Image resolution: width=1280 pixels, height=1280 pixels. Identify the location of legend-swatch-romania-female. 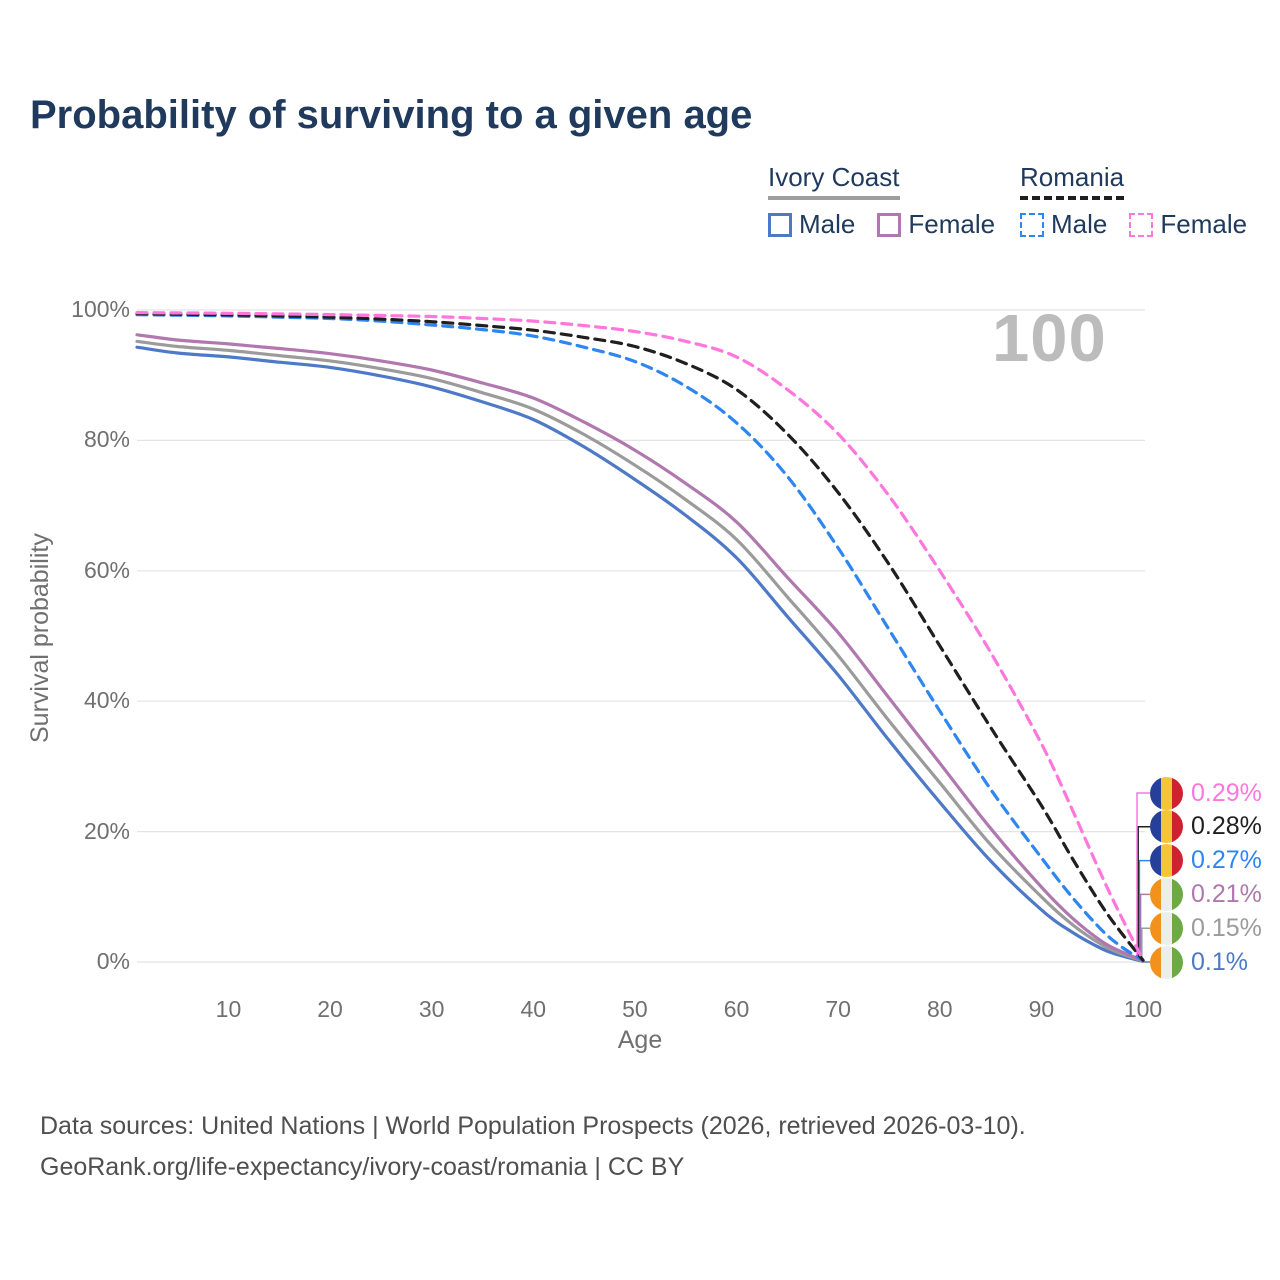
(1141, 224).